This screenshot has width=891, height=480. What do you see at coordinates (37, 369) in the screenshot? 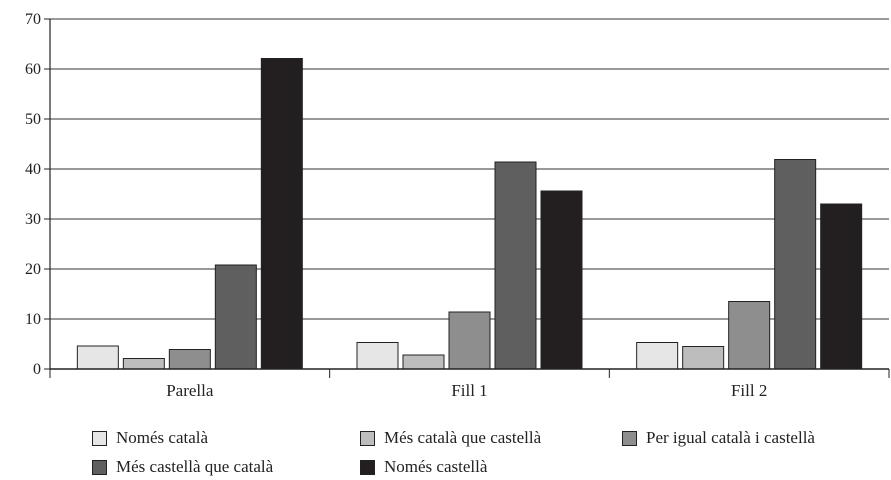
I see `y-tick-label: 0` at bounding box center [37, 369].